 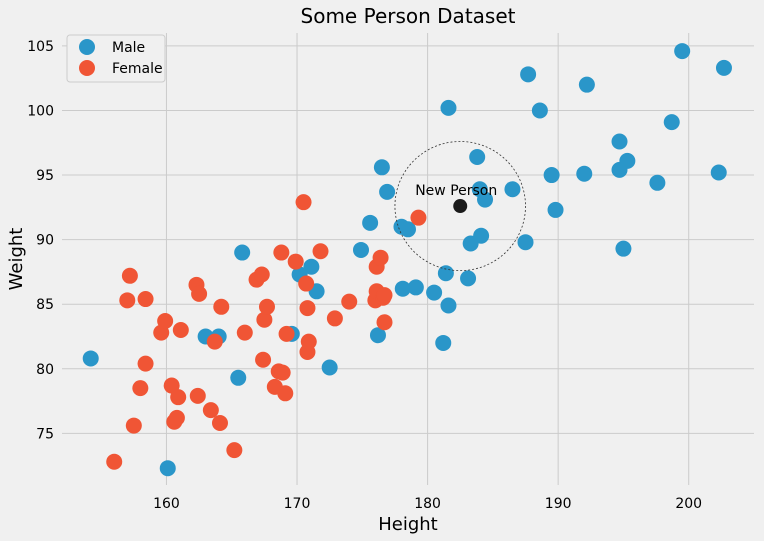 What do you see at coordinates (45, 370) in the screenshot?
I see `y-tick-label: 80` at bounding box center [45, 370].